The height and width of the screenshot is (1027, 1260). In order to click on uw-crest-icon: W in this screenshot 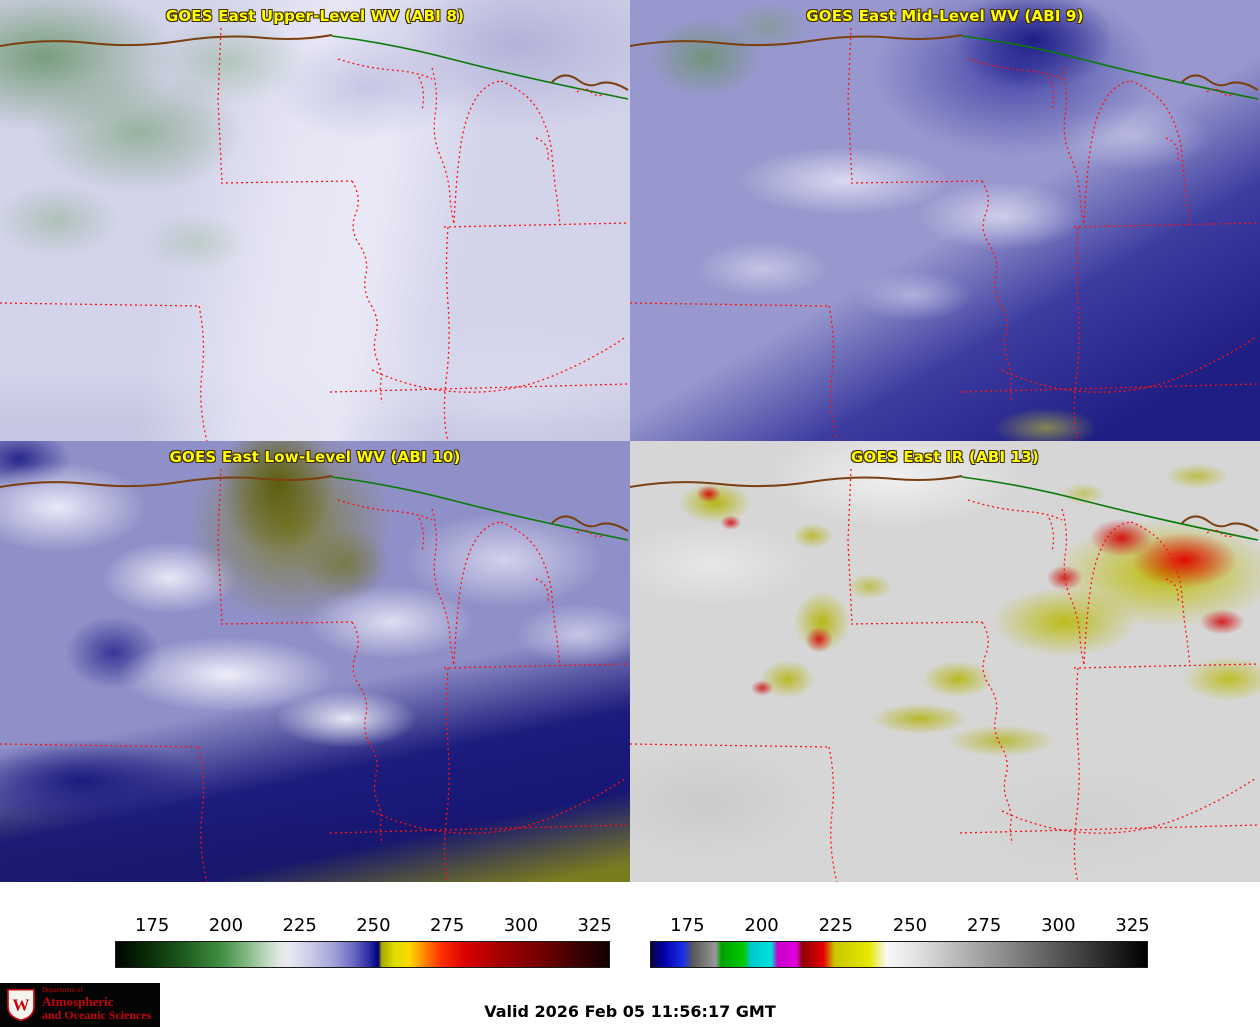, I will do `click(21, 1005)`.